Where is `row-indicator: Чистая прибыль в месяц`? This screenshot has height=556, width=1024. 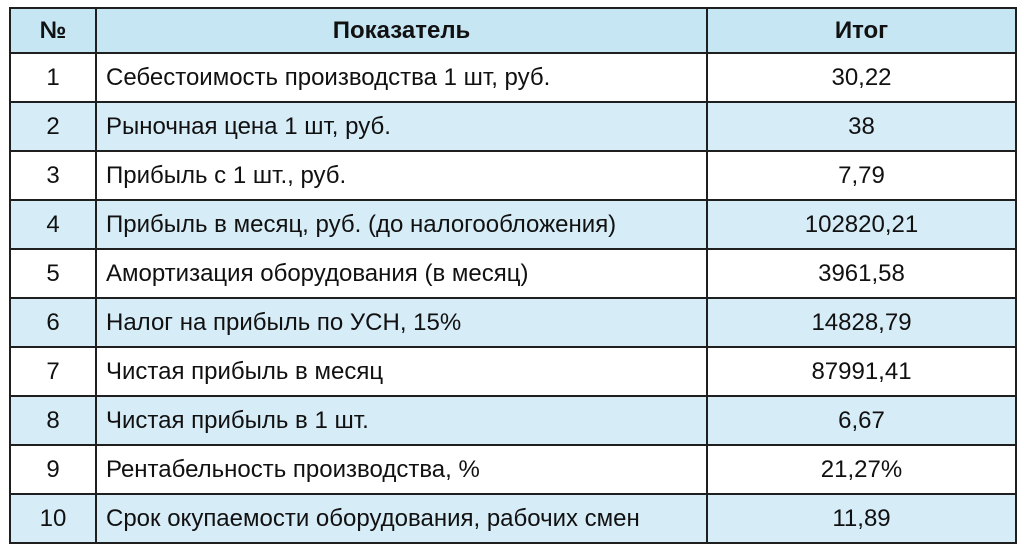 row-indicator: Чистая прибыль в месяц is located at coordinates (401, 371).